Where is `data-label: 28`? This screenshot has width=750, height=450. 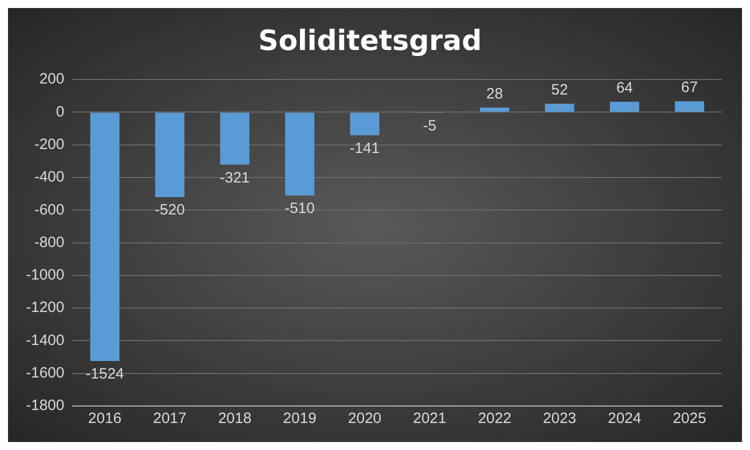
data-label: 28 is located at coordinates (494, 93).